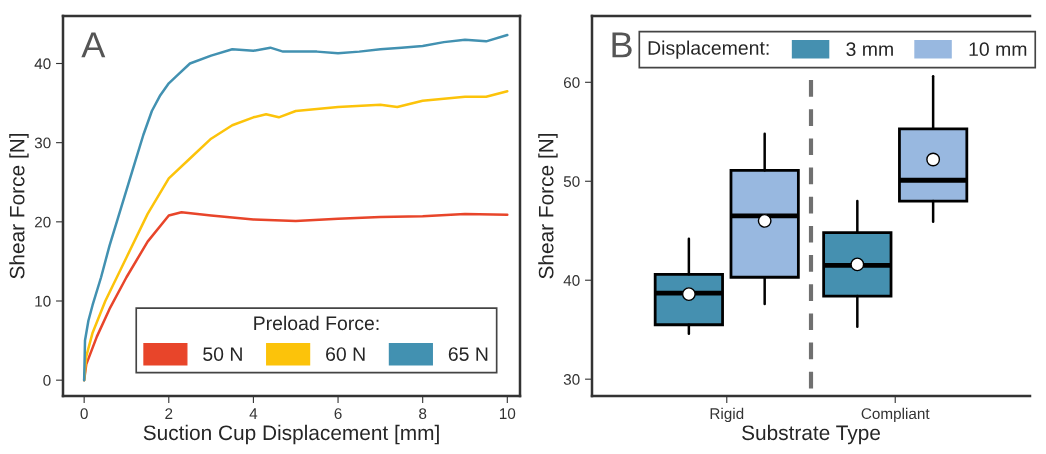 This screenshot has width=1046, height=454. Describe the element at coordinates (345, 354) in the screenshot. I see `legend-label: 60 N` at that location.